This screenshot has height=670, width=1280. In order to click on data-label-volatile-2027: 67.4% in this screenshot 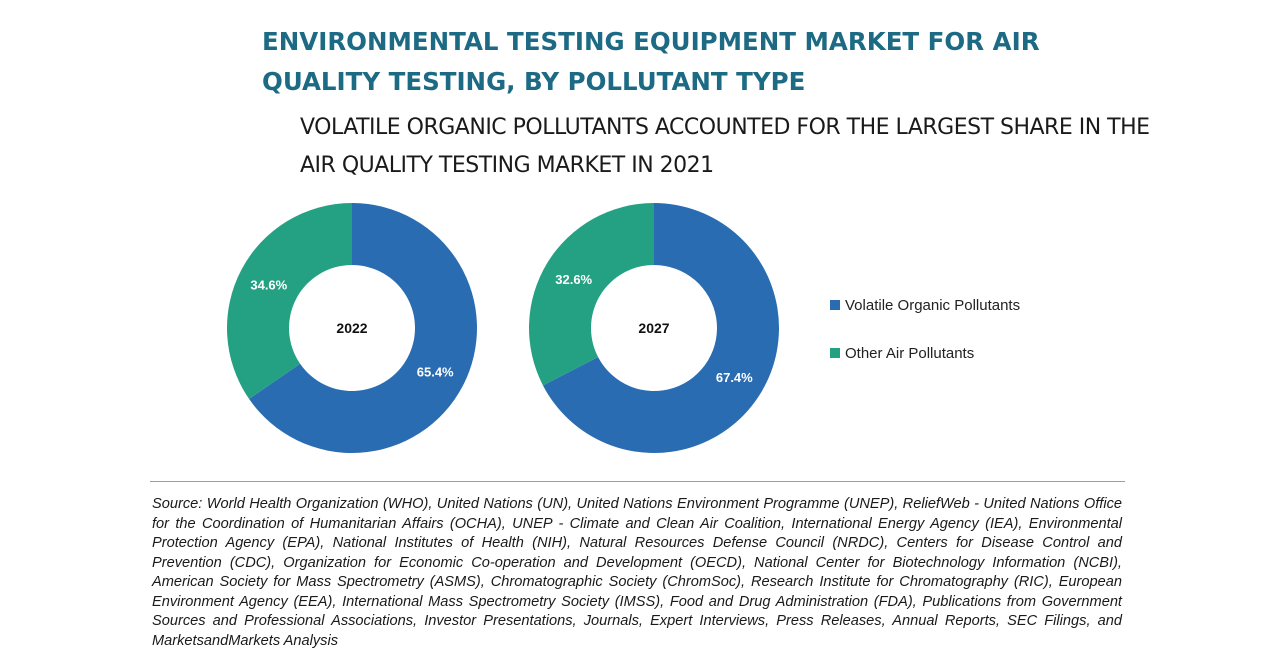, I will do `click(734, 377)`.